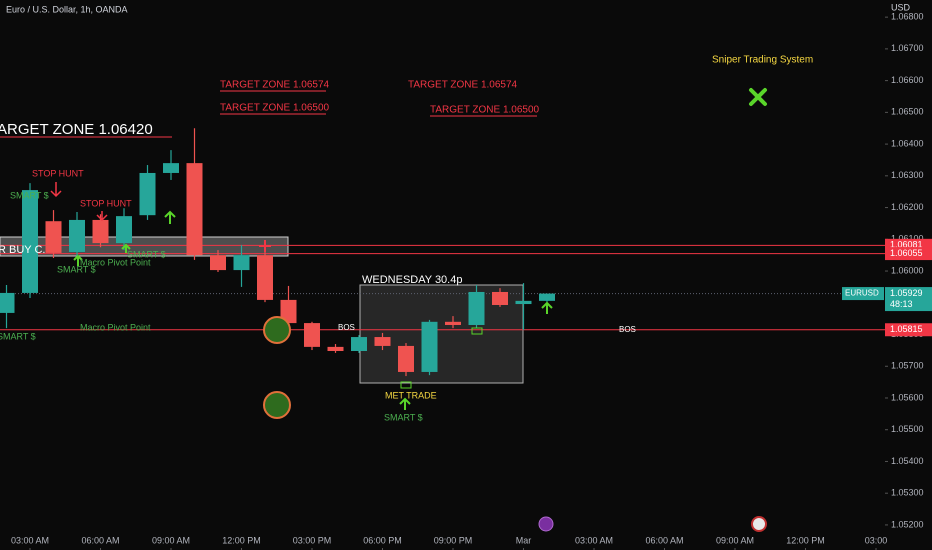 The width and height of the screenshot is (932, 550). What do you see at coordinates (901, 304) in the screenshot?
I see `countdown: 48:13` at bounding box center [901, 304].